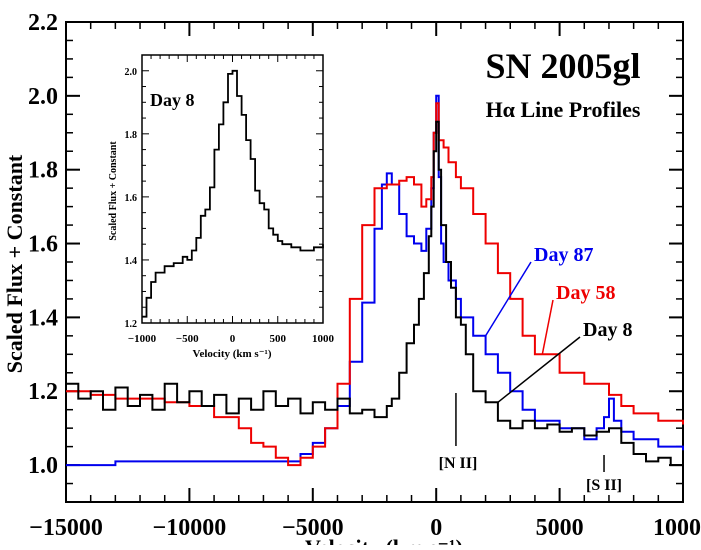  I want to click on inset-y-tick-label: 1.4, so click(131, 261).